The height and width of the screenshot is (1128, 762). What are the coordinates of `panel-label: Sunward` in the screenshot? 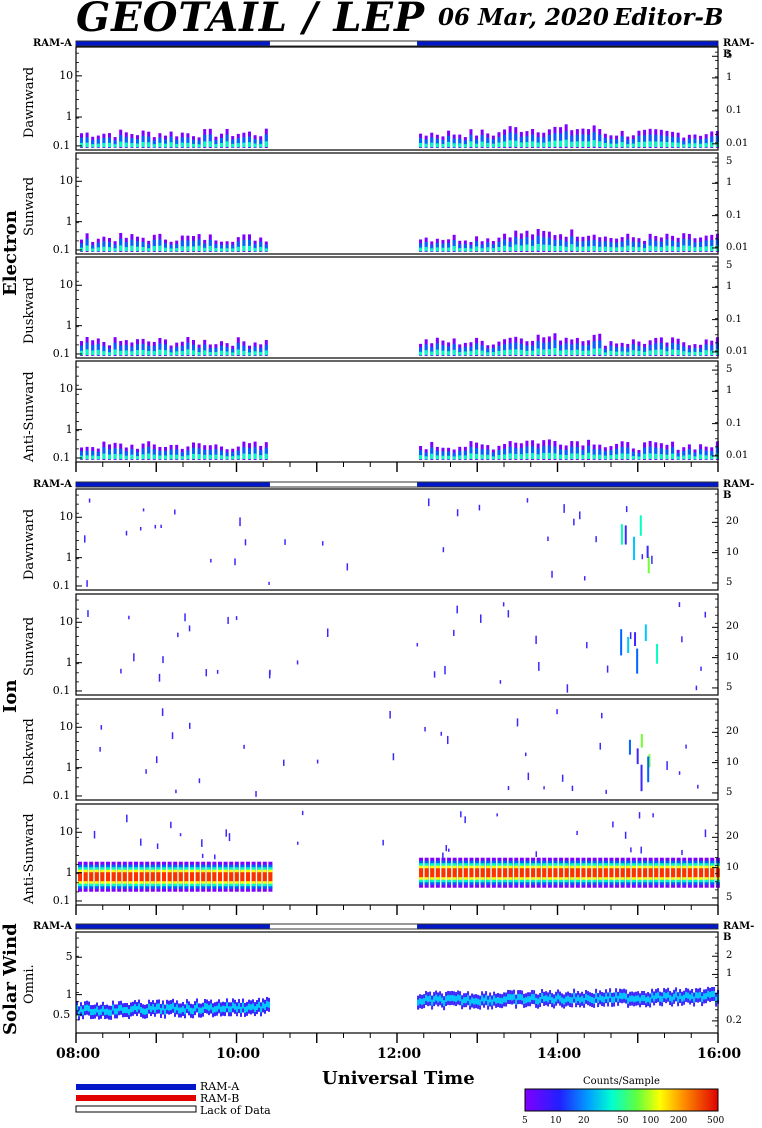 It's located at (29, 206).